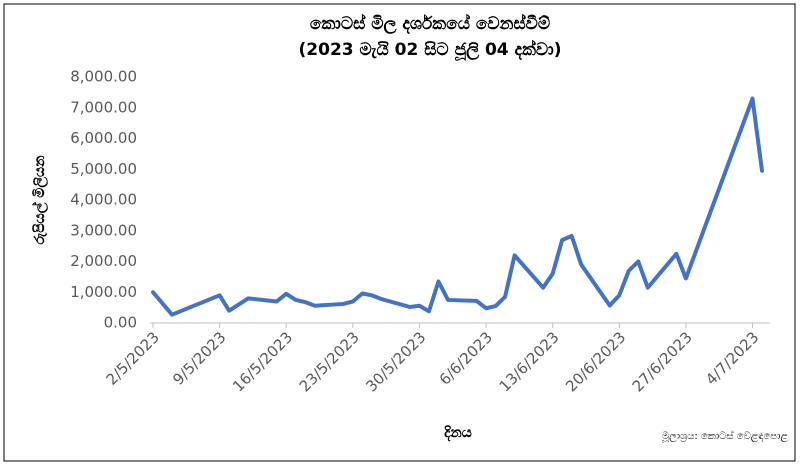 The width and height of the screenshot is (800, 466). I want to click on y-tick-label: 4,000.00, so click(103, 200).